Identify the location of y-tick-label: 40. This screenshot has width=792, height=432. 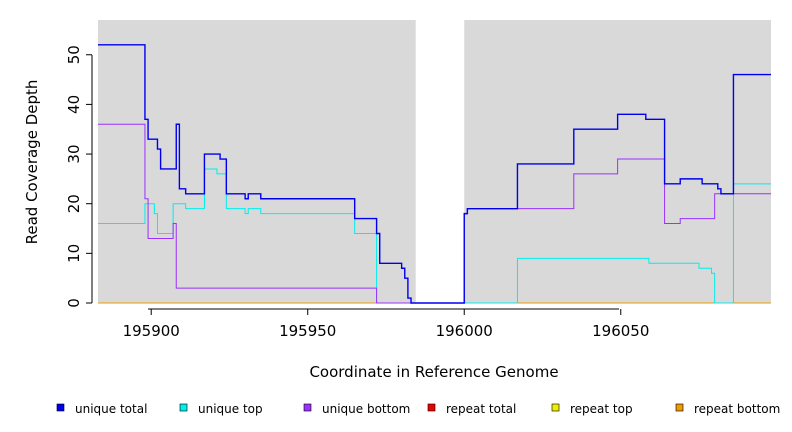
(74, 104).